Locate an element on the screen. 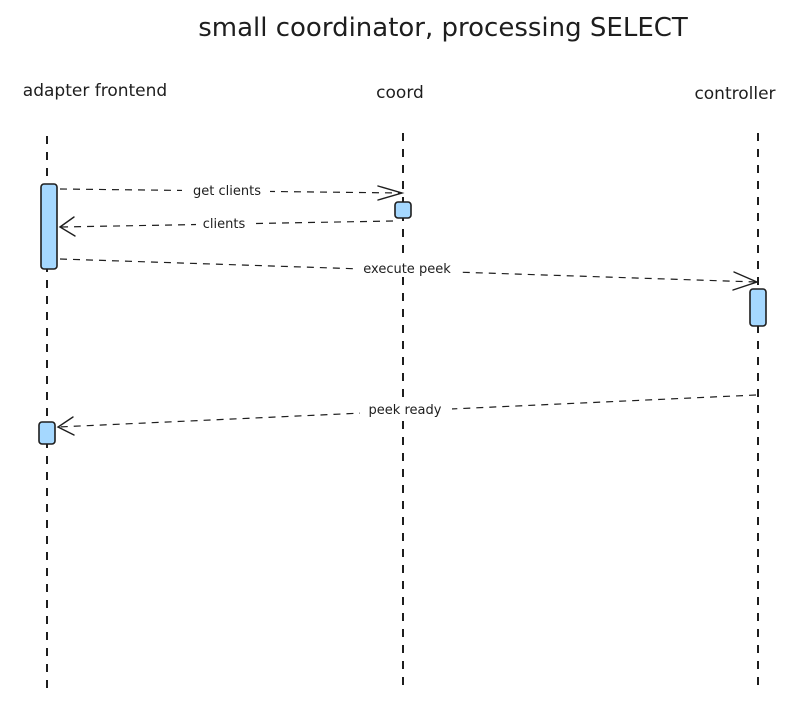  arrowhead-execute-peek is located at coordinates (745, 281).